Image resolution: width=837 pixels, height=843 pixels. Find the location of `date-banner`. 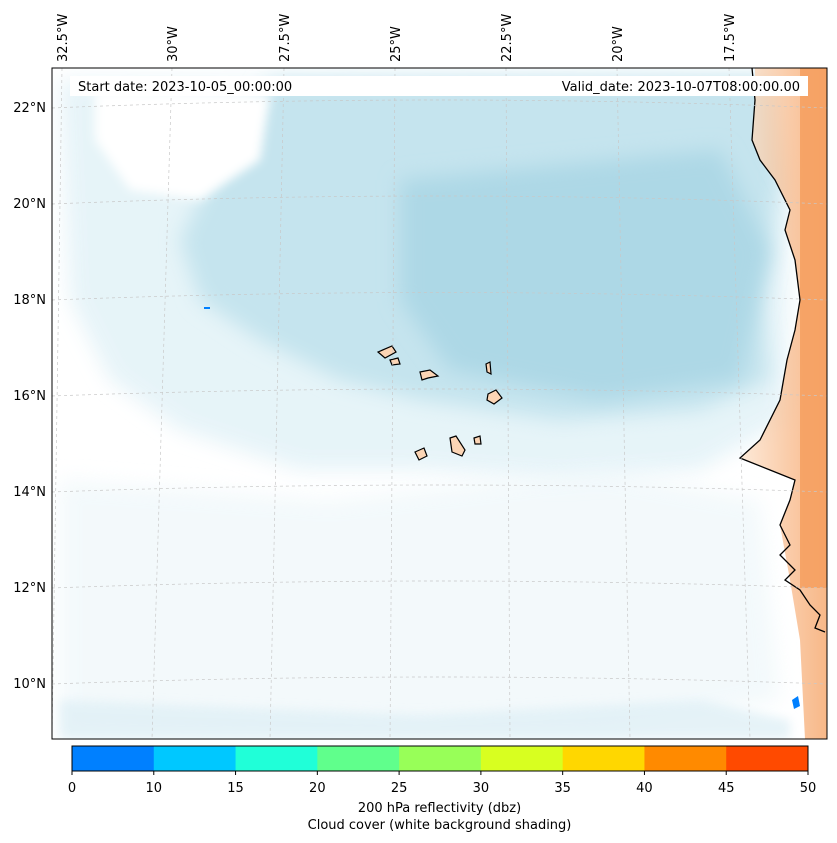

date-banner is located at coordinates (439, 86).